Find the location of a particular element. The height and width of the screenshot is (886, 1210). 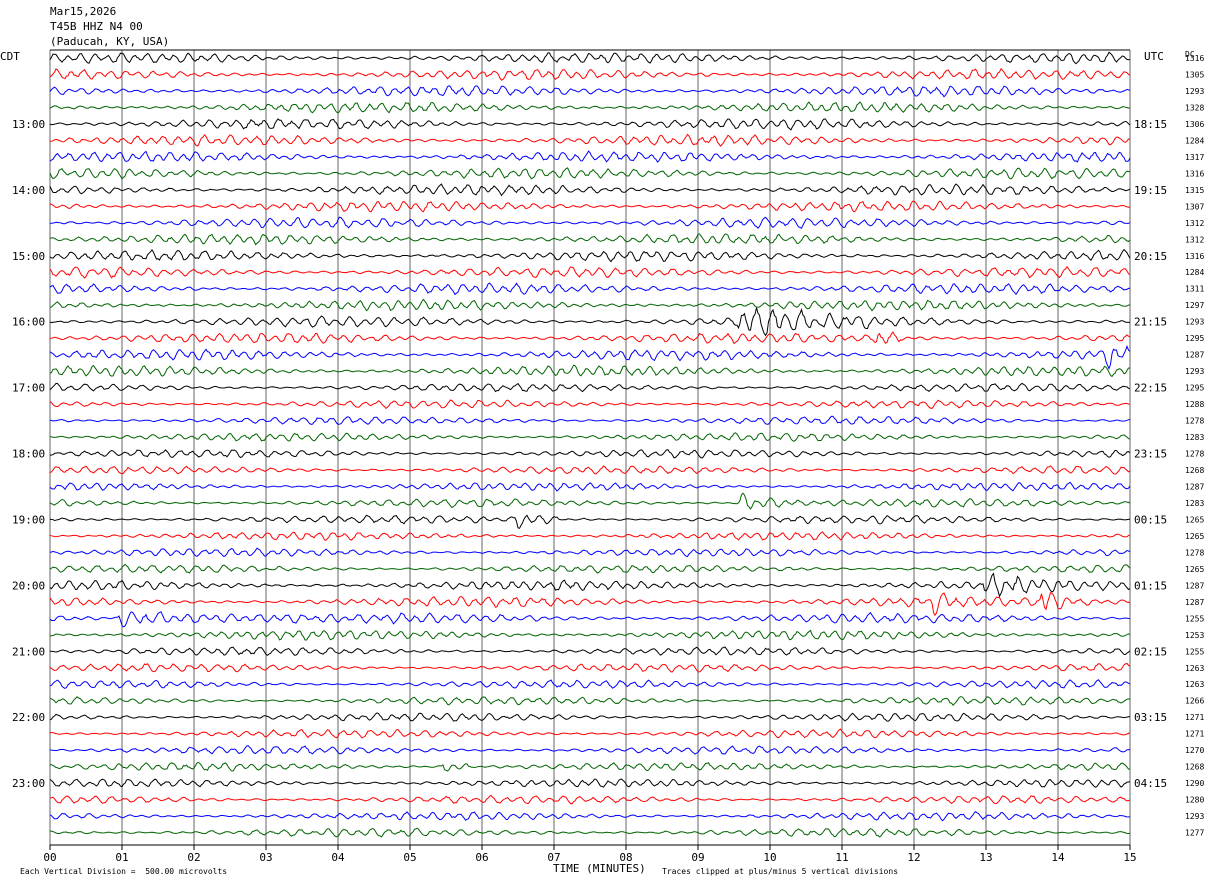

dc-offset-value: 1255 is located at coordinates (1194, 651).